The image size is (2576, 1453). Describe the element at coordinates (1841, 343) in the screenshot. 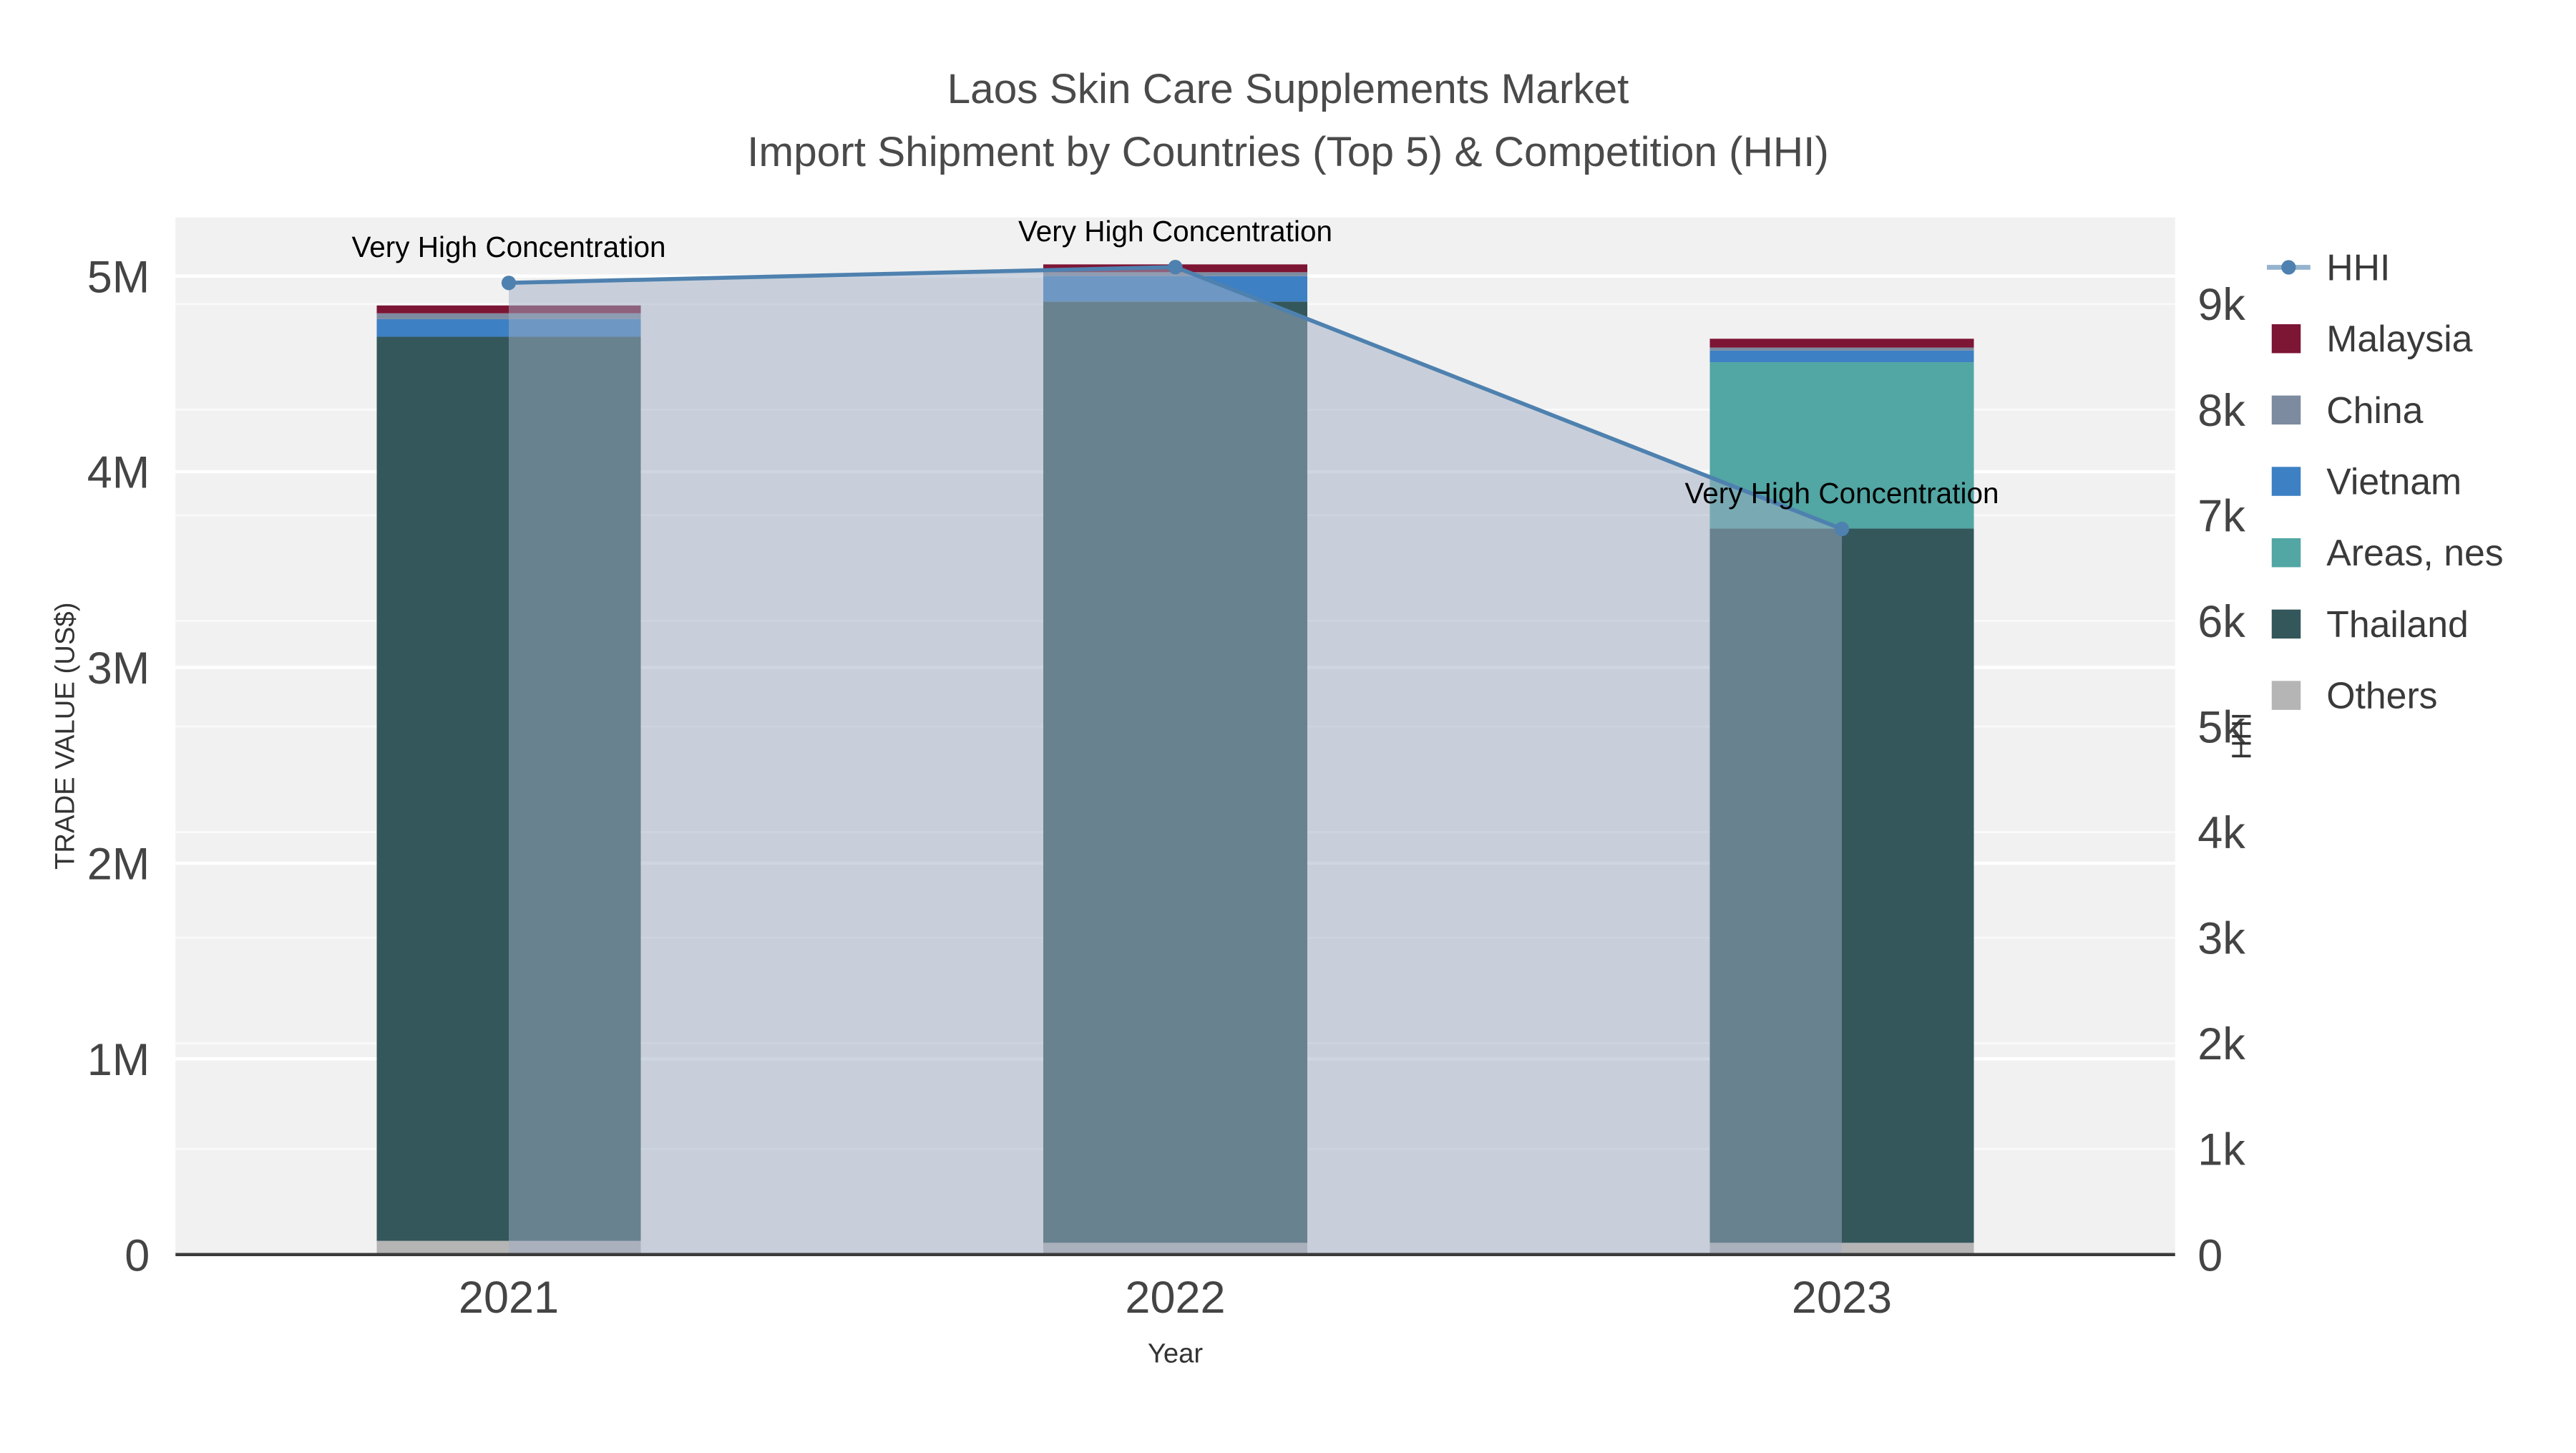

I see `bar-segment-malaysia-2023` at that location.